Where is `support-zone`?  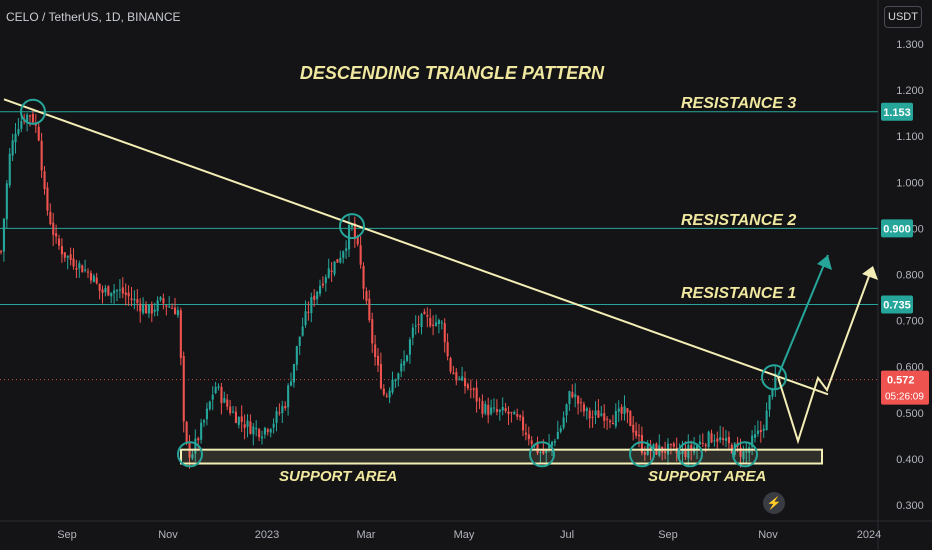 support-zone is located at coordinates (501, 456).